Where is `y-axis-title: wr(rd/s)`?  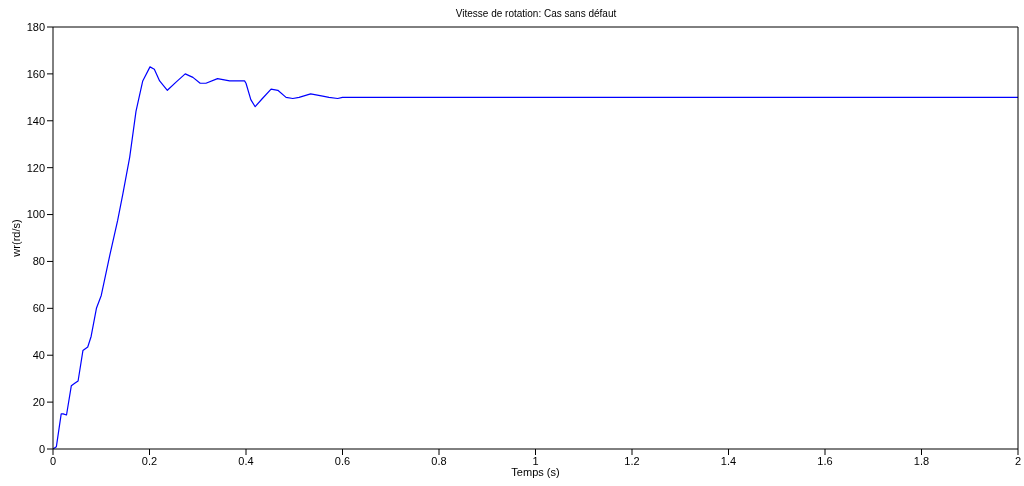 y-axis-title: wr(rd/s) is located at coordinates (15, 238).